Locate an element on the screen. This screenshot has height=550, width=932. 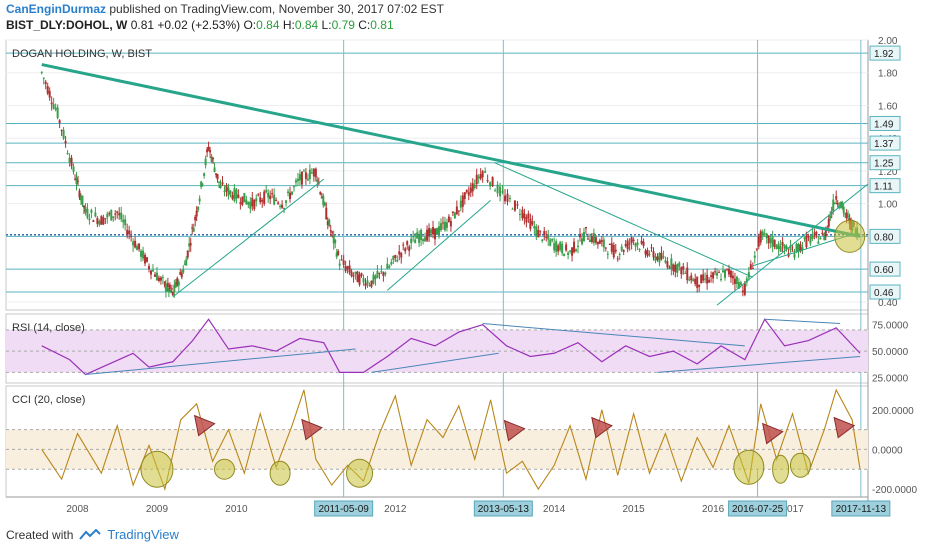
price-level-label: 1.92 is located at coordinates (884, 54).